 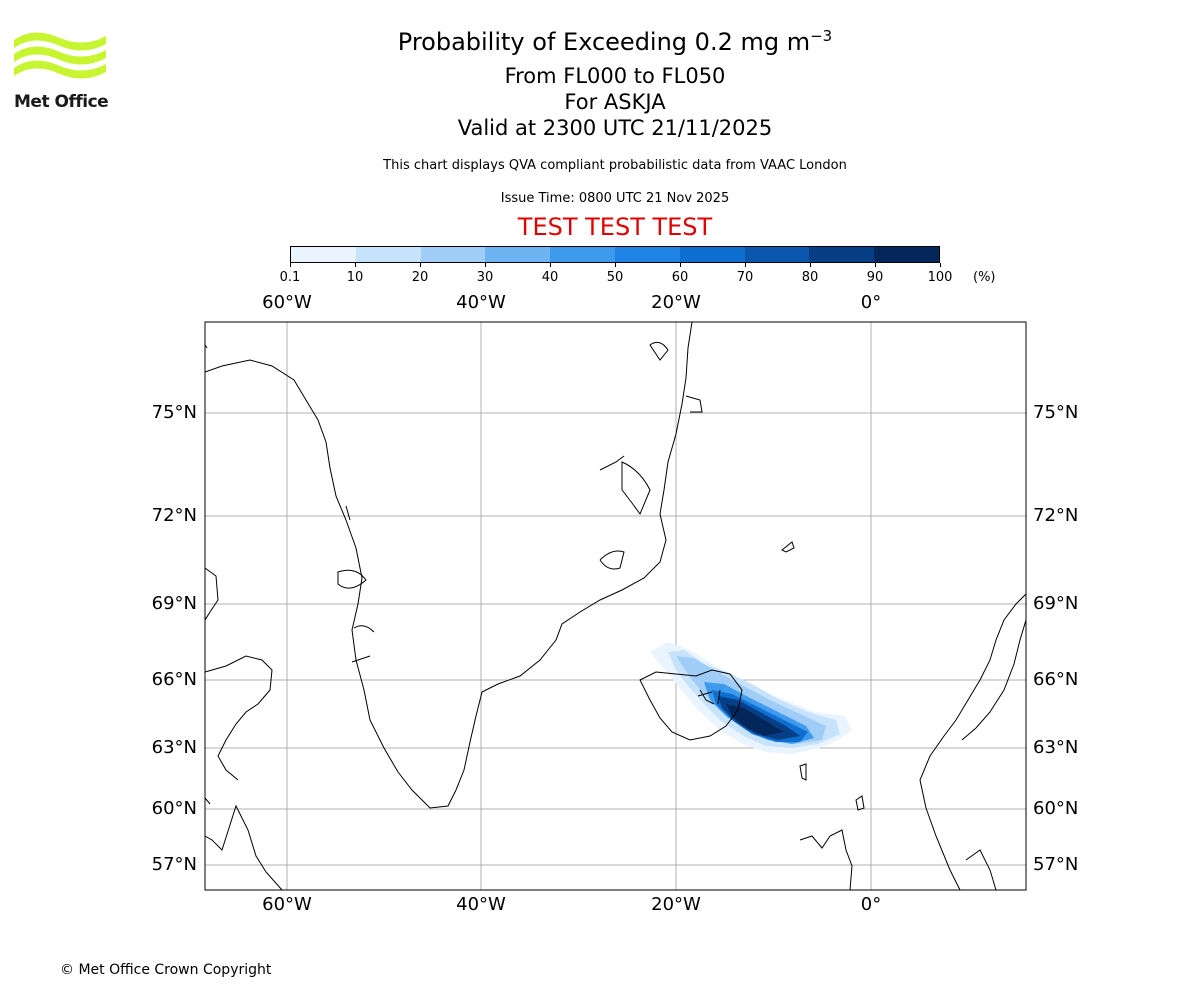 I want to click on colorbar-tick-label: 60, so click(x=680, y=277).